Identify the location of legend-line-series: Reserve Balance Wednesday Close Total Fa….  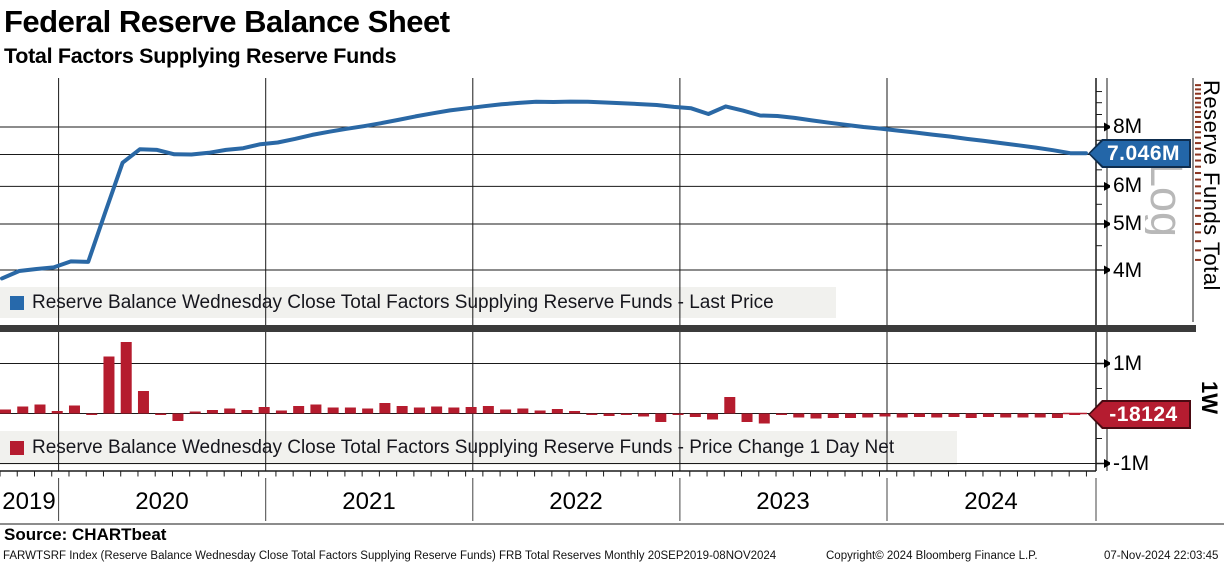
(392, 302).